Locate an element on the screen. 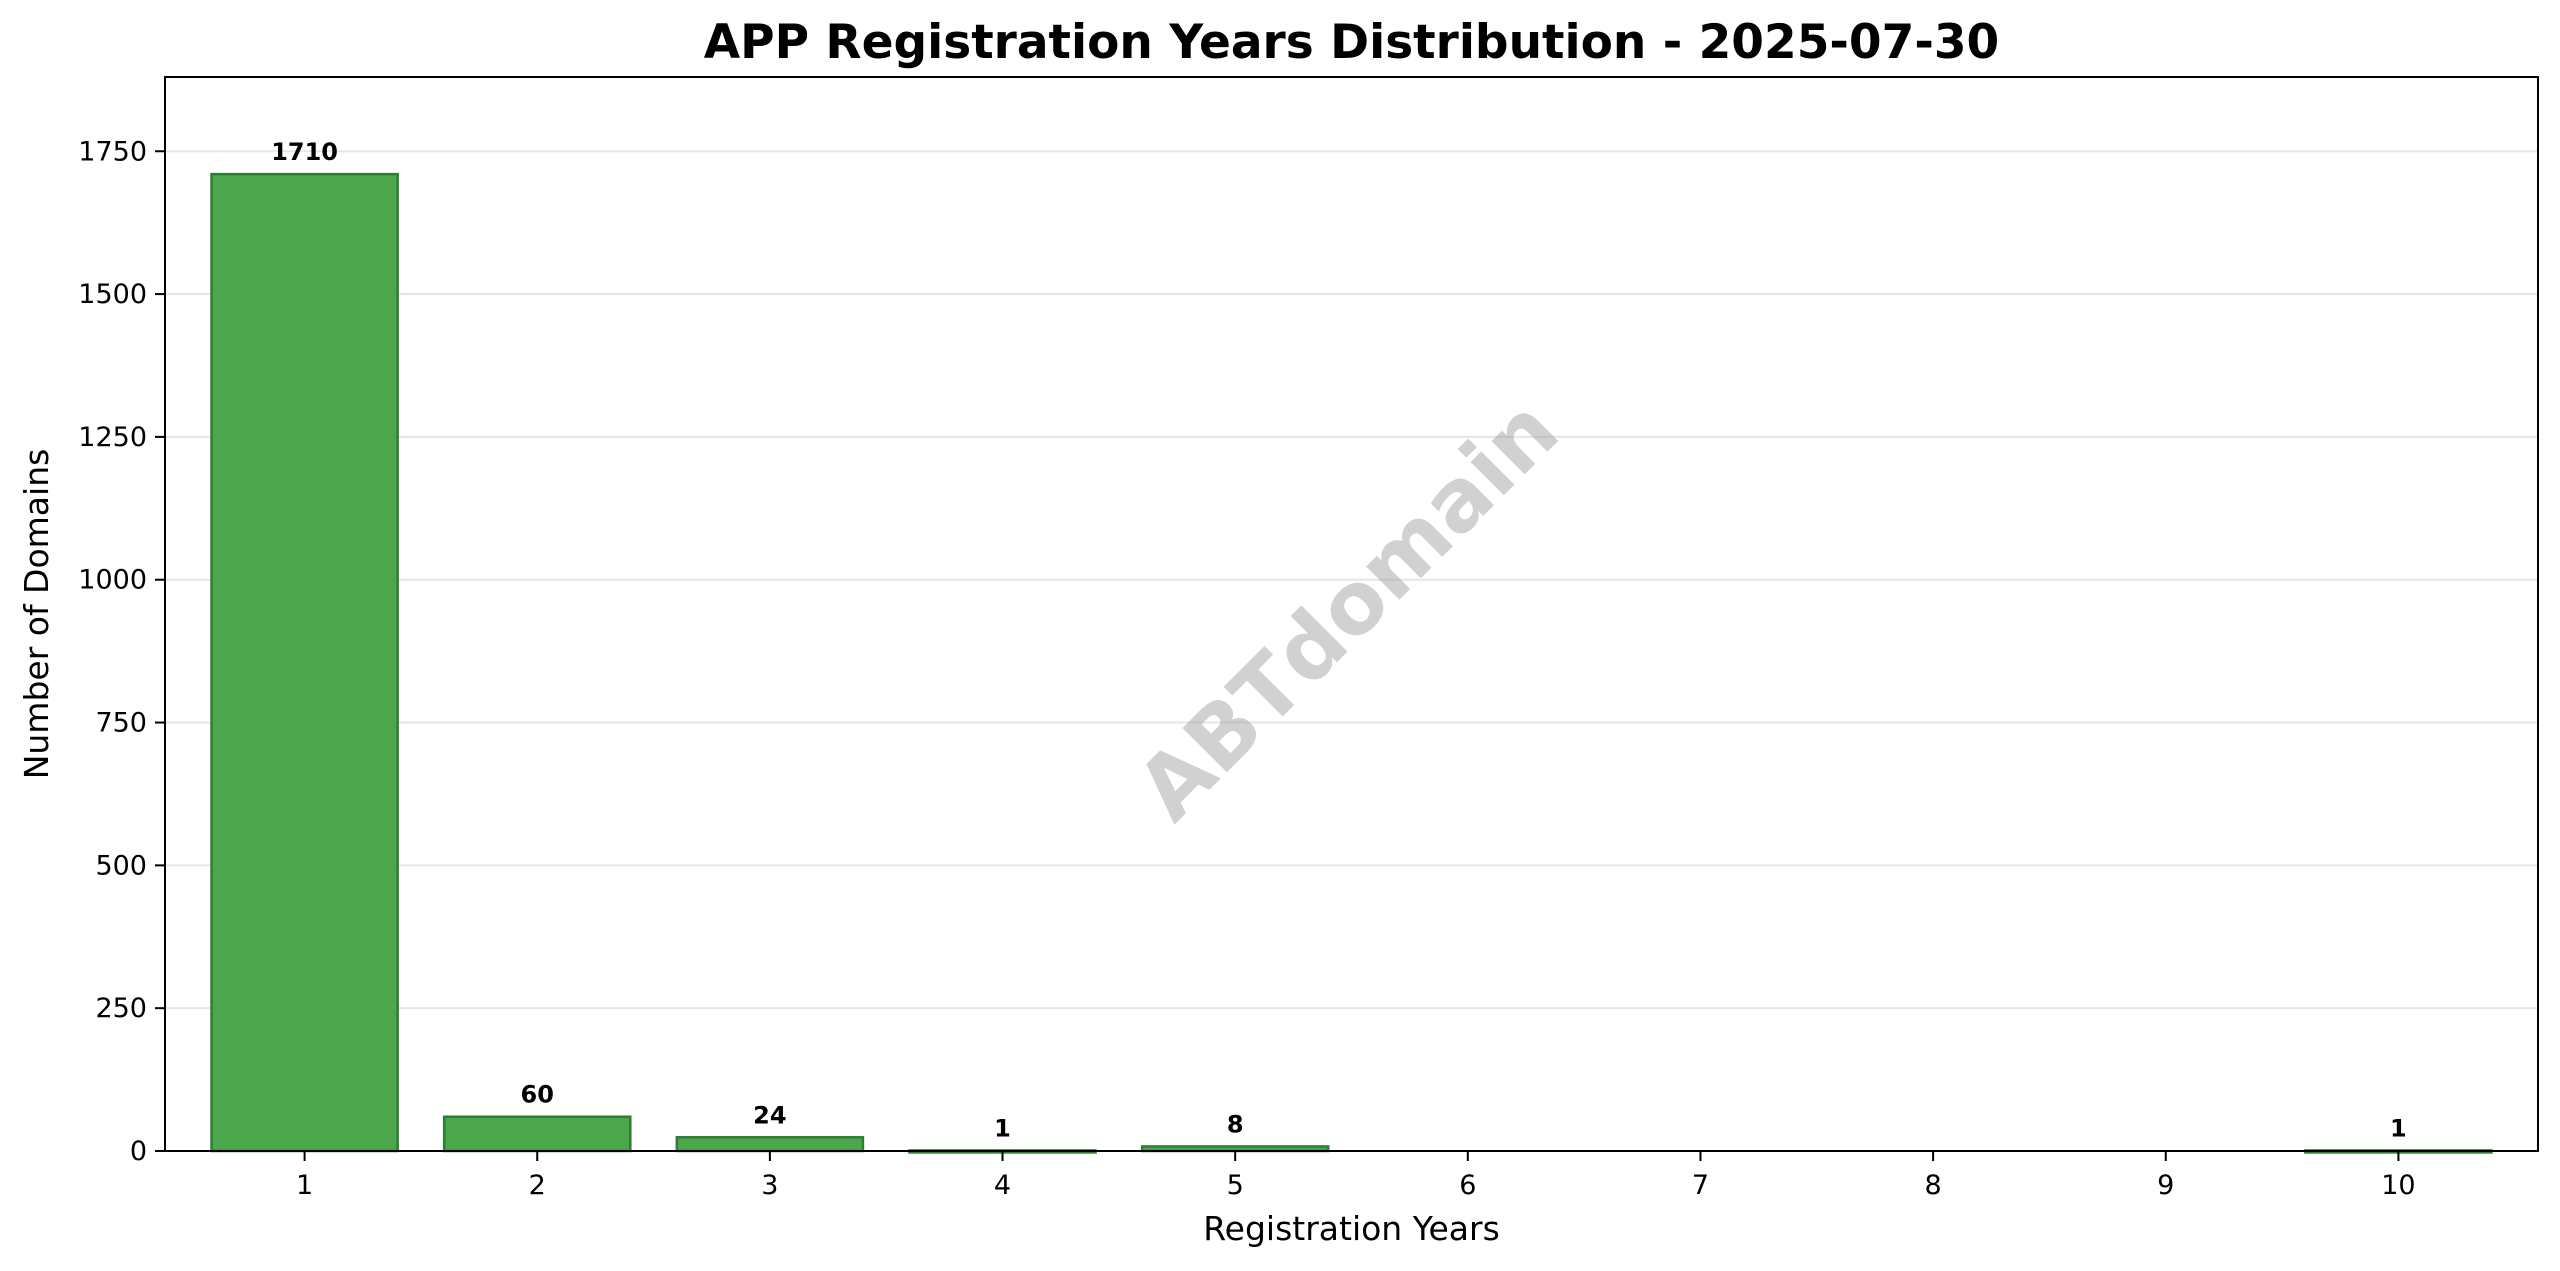 The height and width of the screenshot is (1271, 2560). bar-value-label: 1710 is located at coordinates (304, 152).